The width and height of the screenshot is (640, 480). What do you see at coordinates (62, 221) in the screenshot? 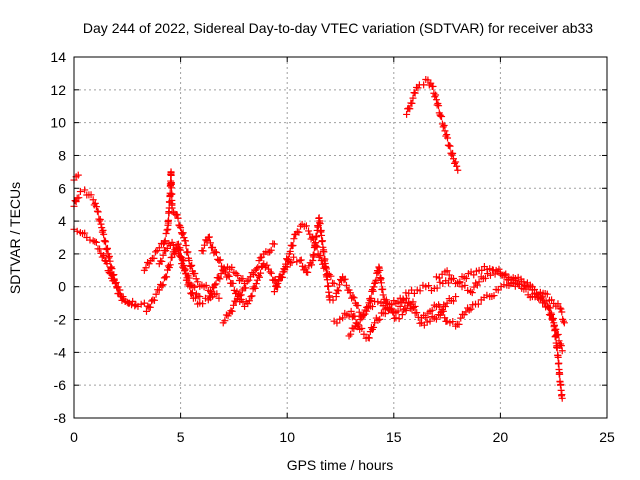
I see `y-tick-label: 4` at bounding box center [62, 221].